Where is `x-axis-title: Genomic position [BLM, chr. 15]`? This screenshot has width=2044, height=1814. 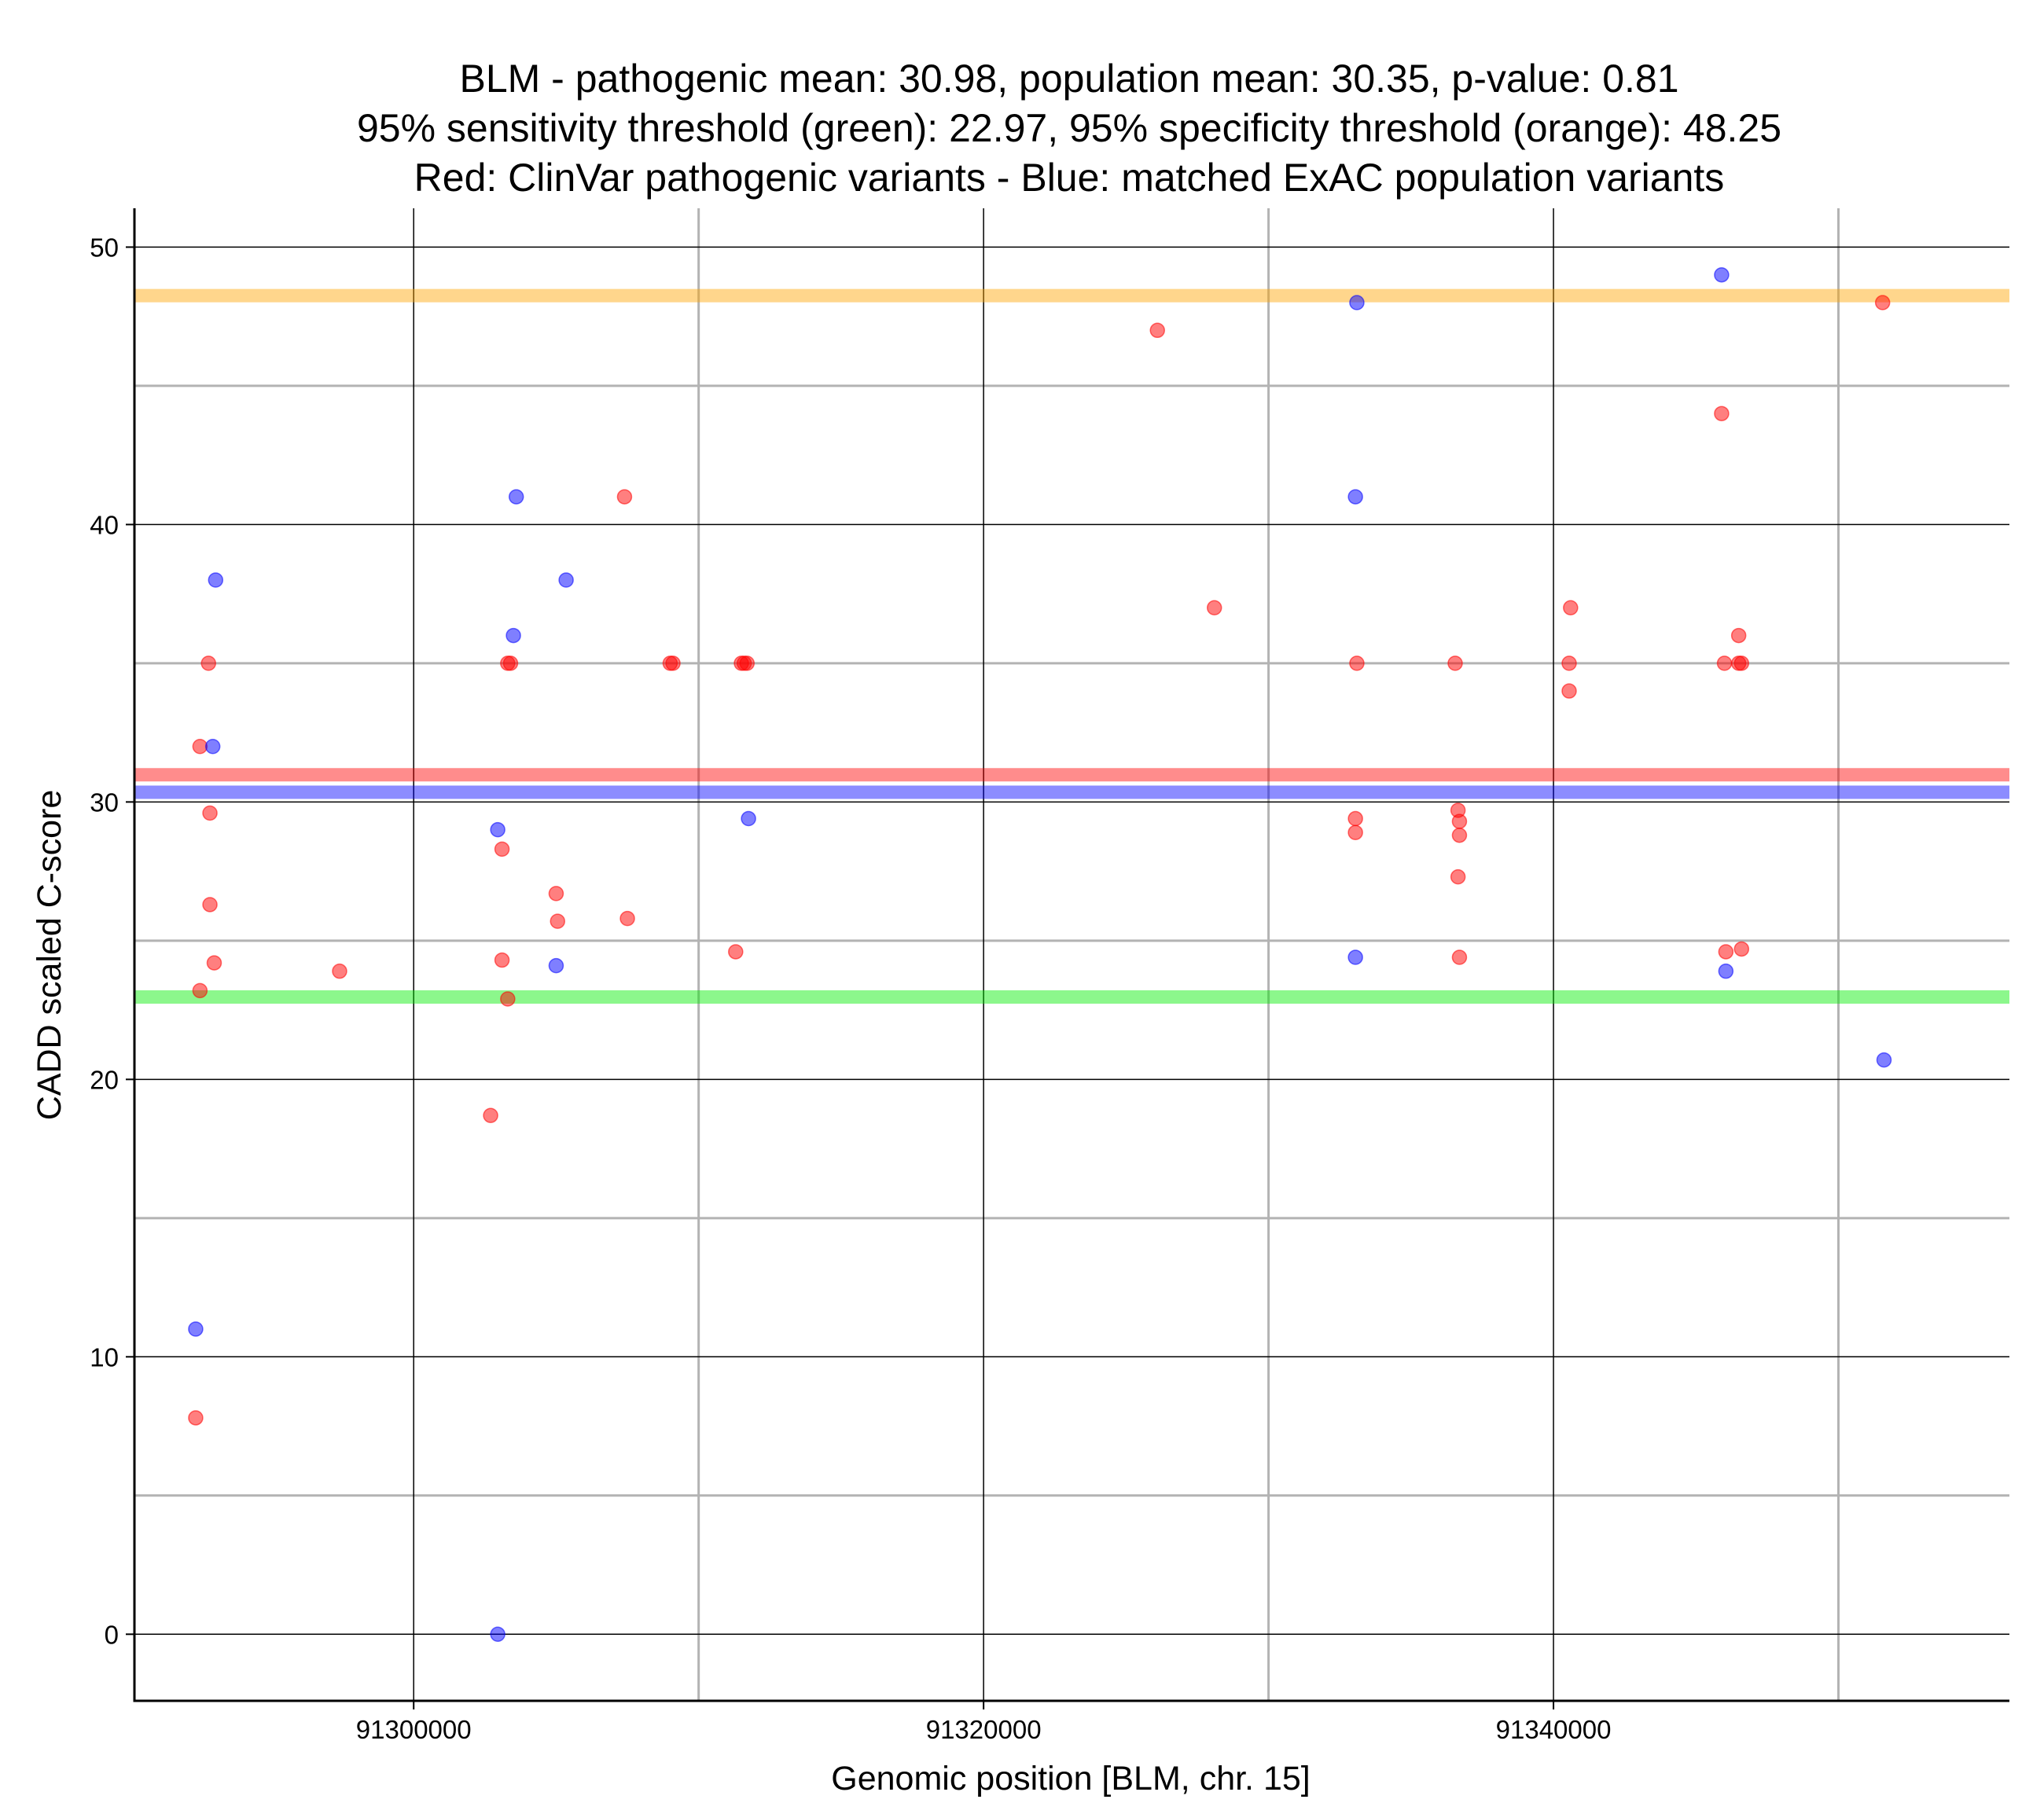 x-axis-title: Genomic position [BLM, chr. 15] is located at coordinates (1071, 1778).